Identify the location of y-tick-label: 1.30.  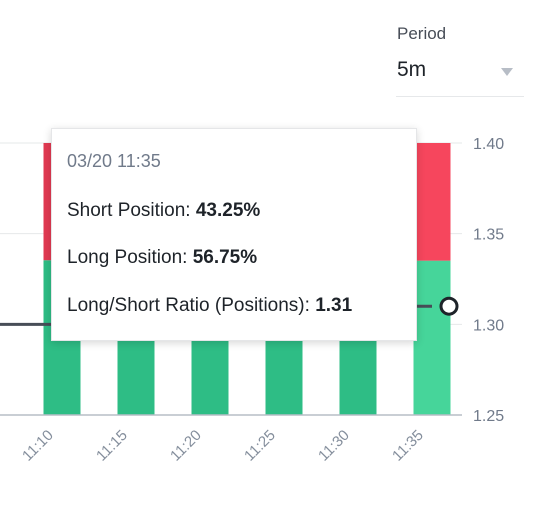
(488, 325).